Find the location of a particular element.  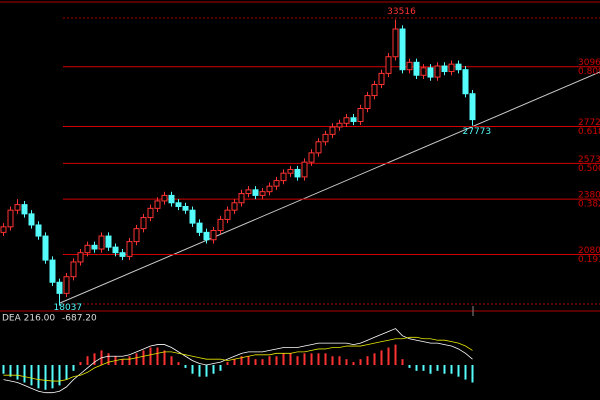

dif-line is located at coordinates (238, 361).